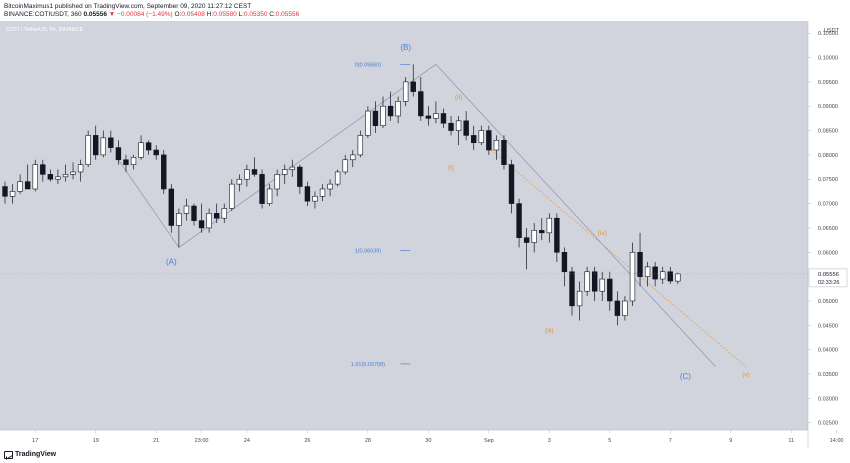 The width and height of the screenshot is (850, 463). I want to click on wave-label-minor: (iii), so click(549, 331).